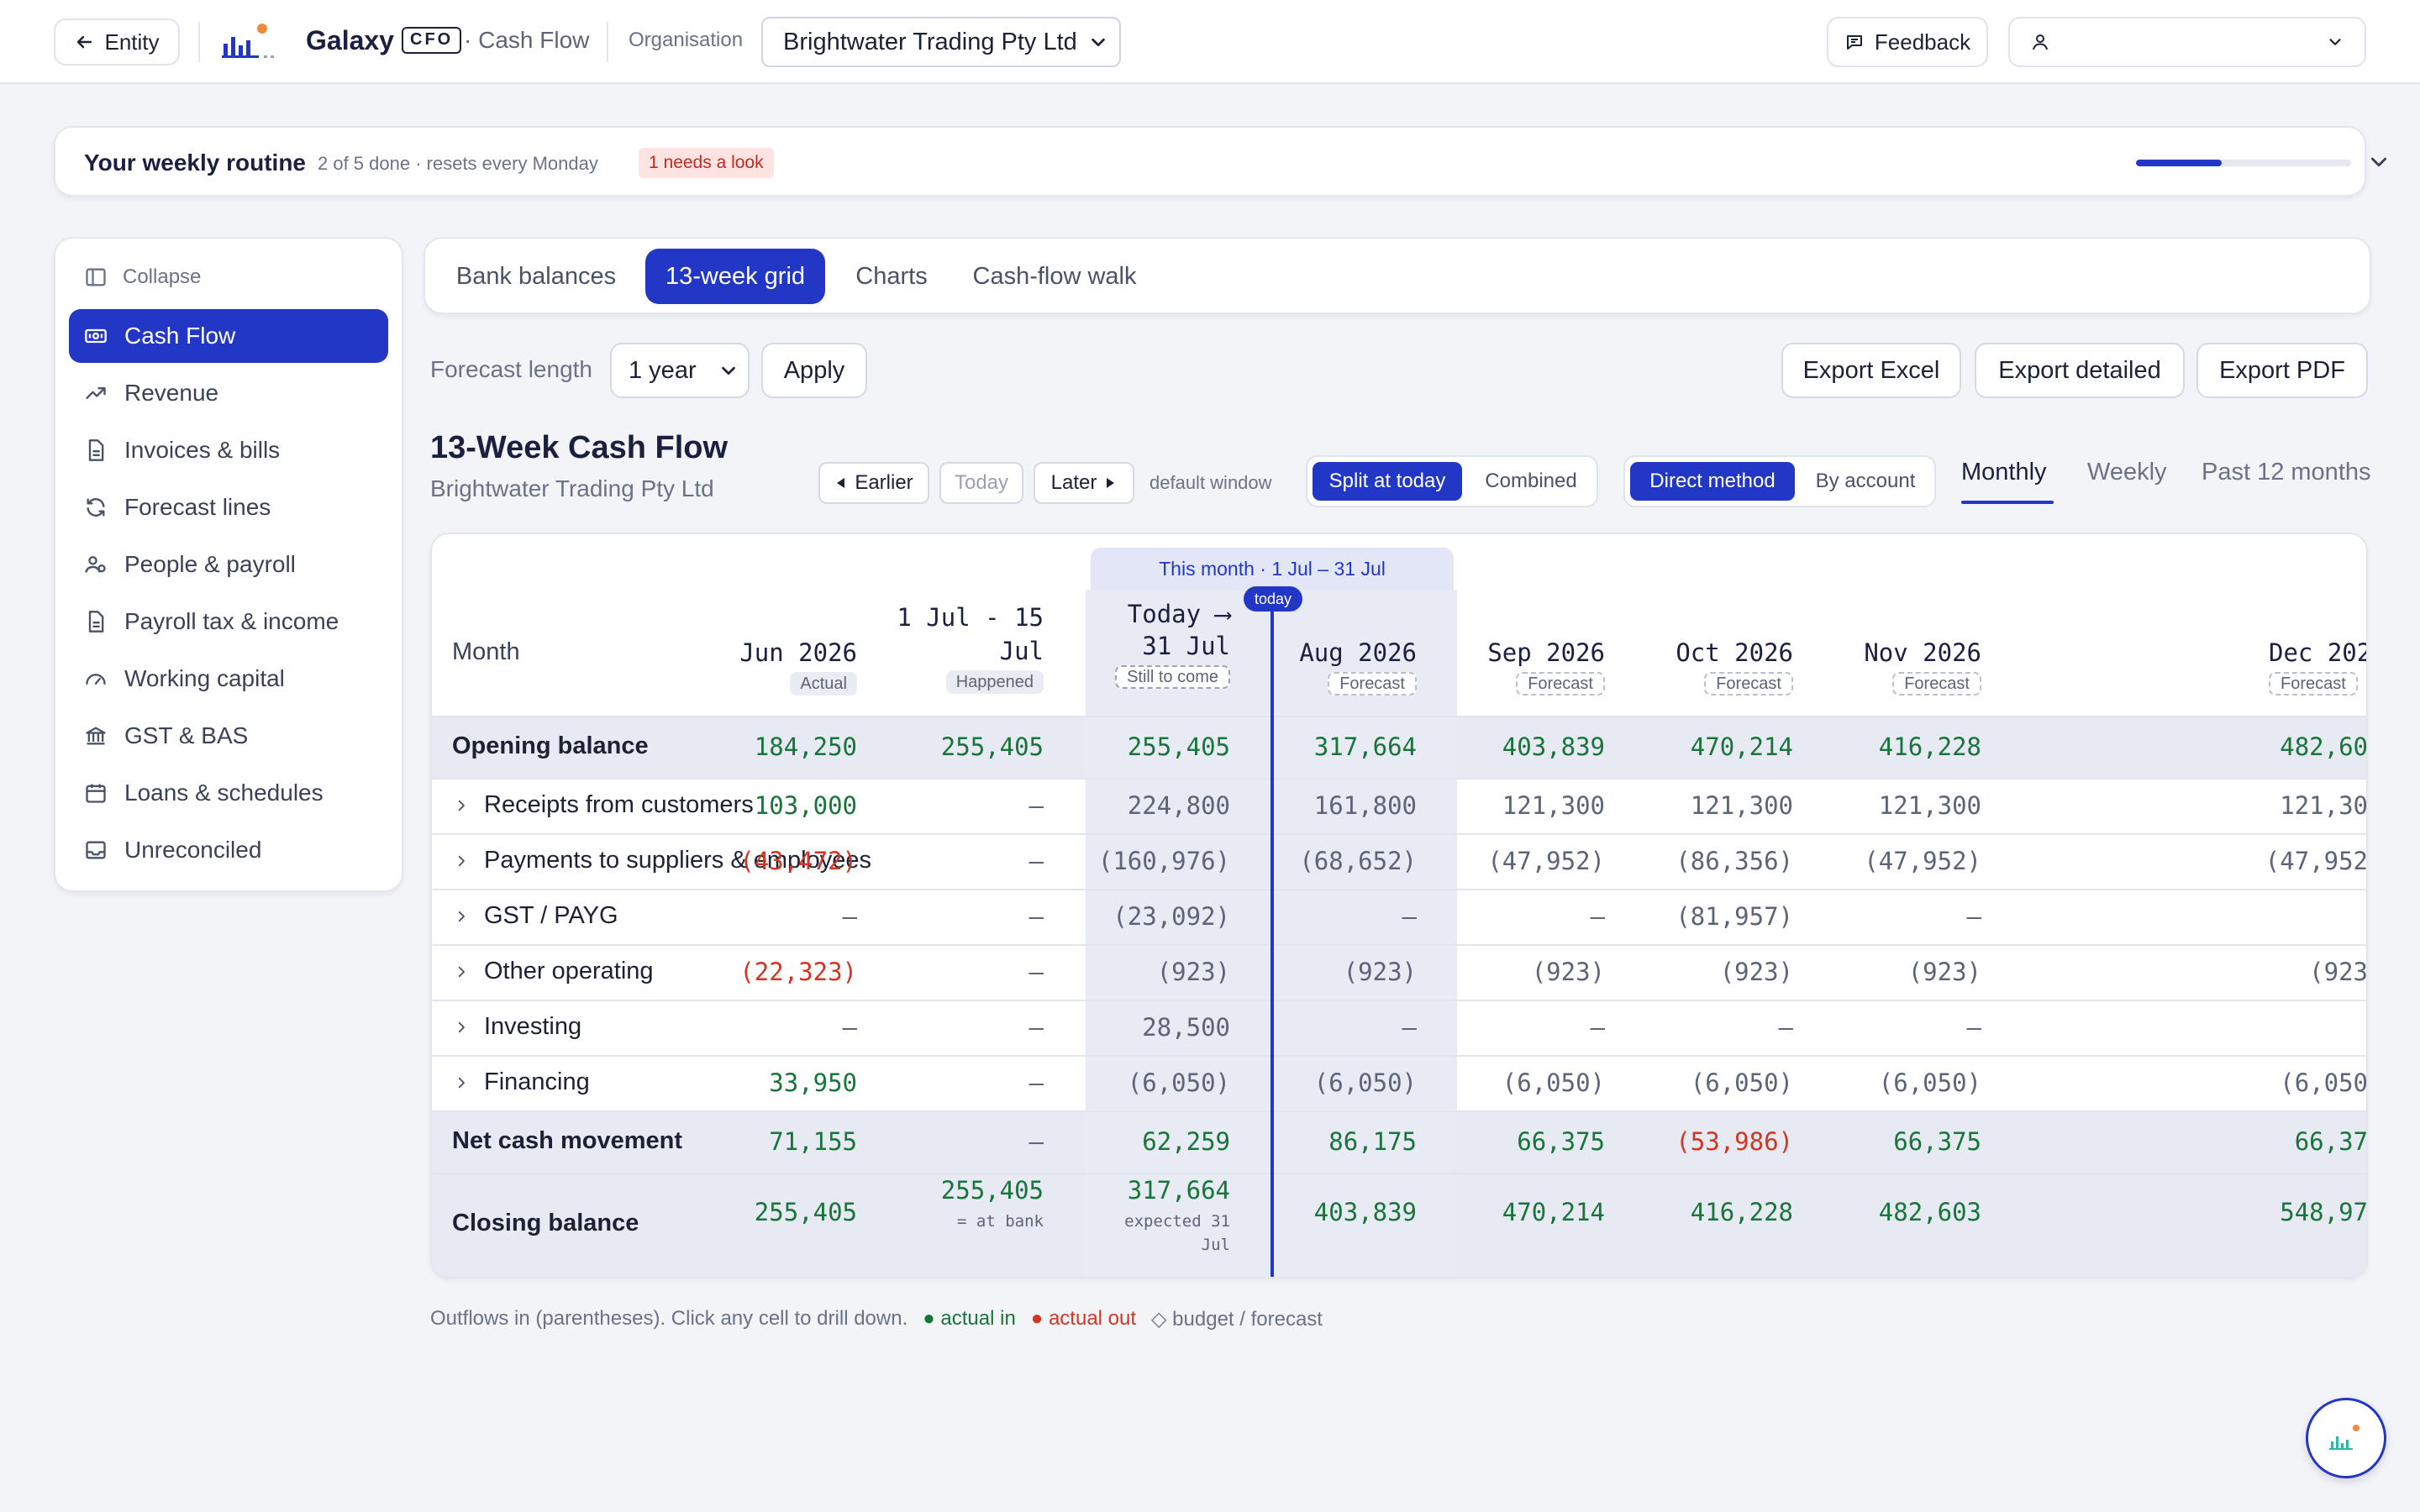 This screenshot has width=2420, height=1512. Describe the element at coordinates (1865, 481) in the screenshot. I see `by-account-option: By account` at that location.